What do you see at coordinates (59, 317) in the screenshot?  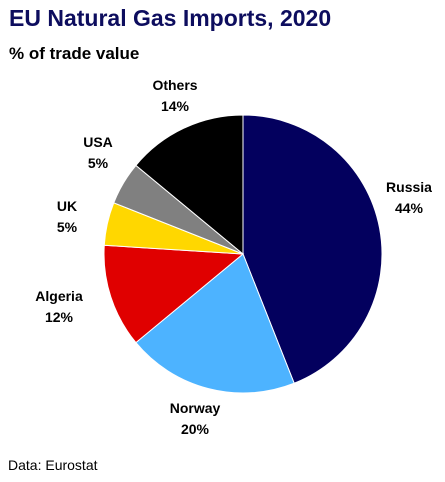 I see `slice-value-algeria: 12%` at bounding box center [59, 317].